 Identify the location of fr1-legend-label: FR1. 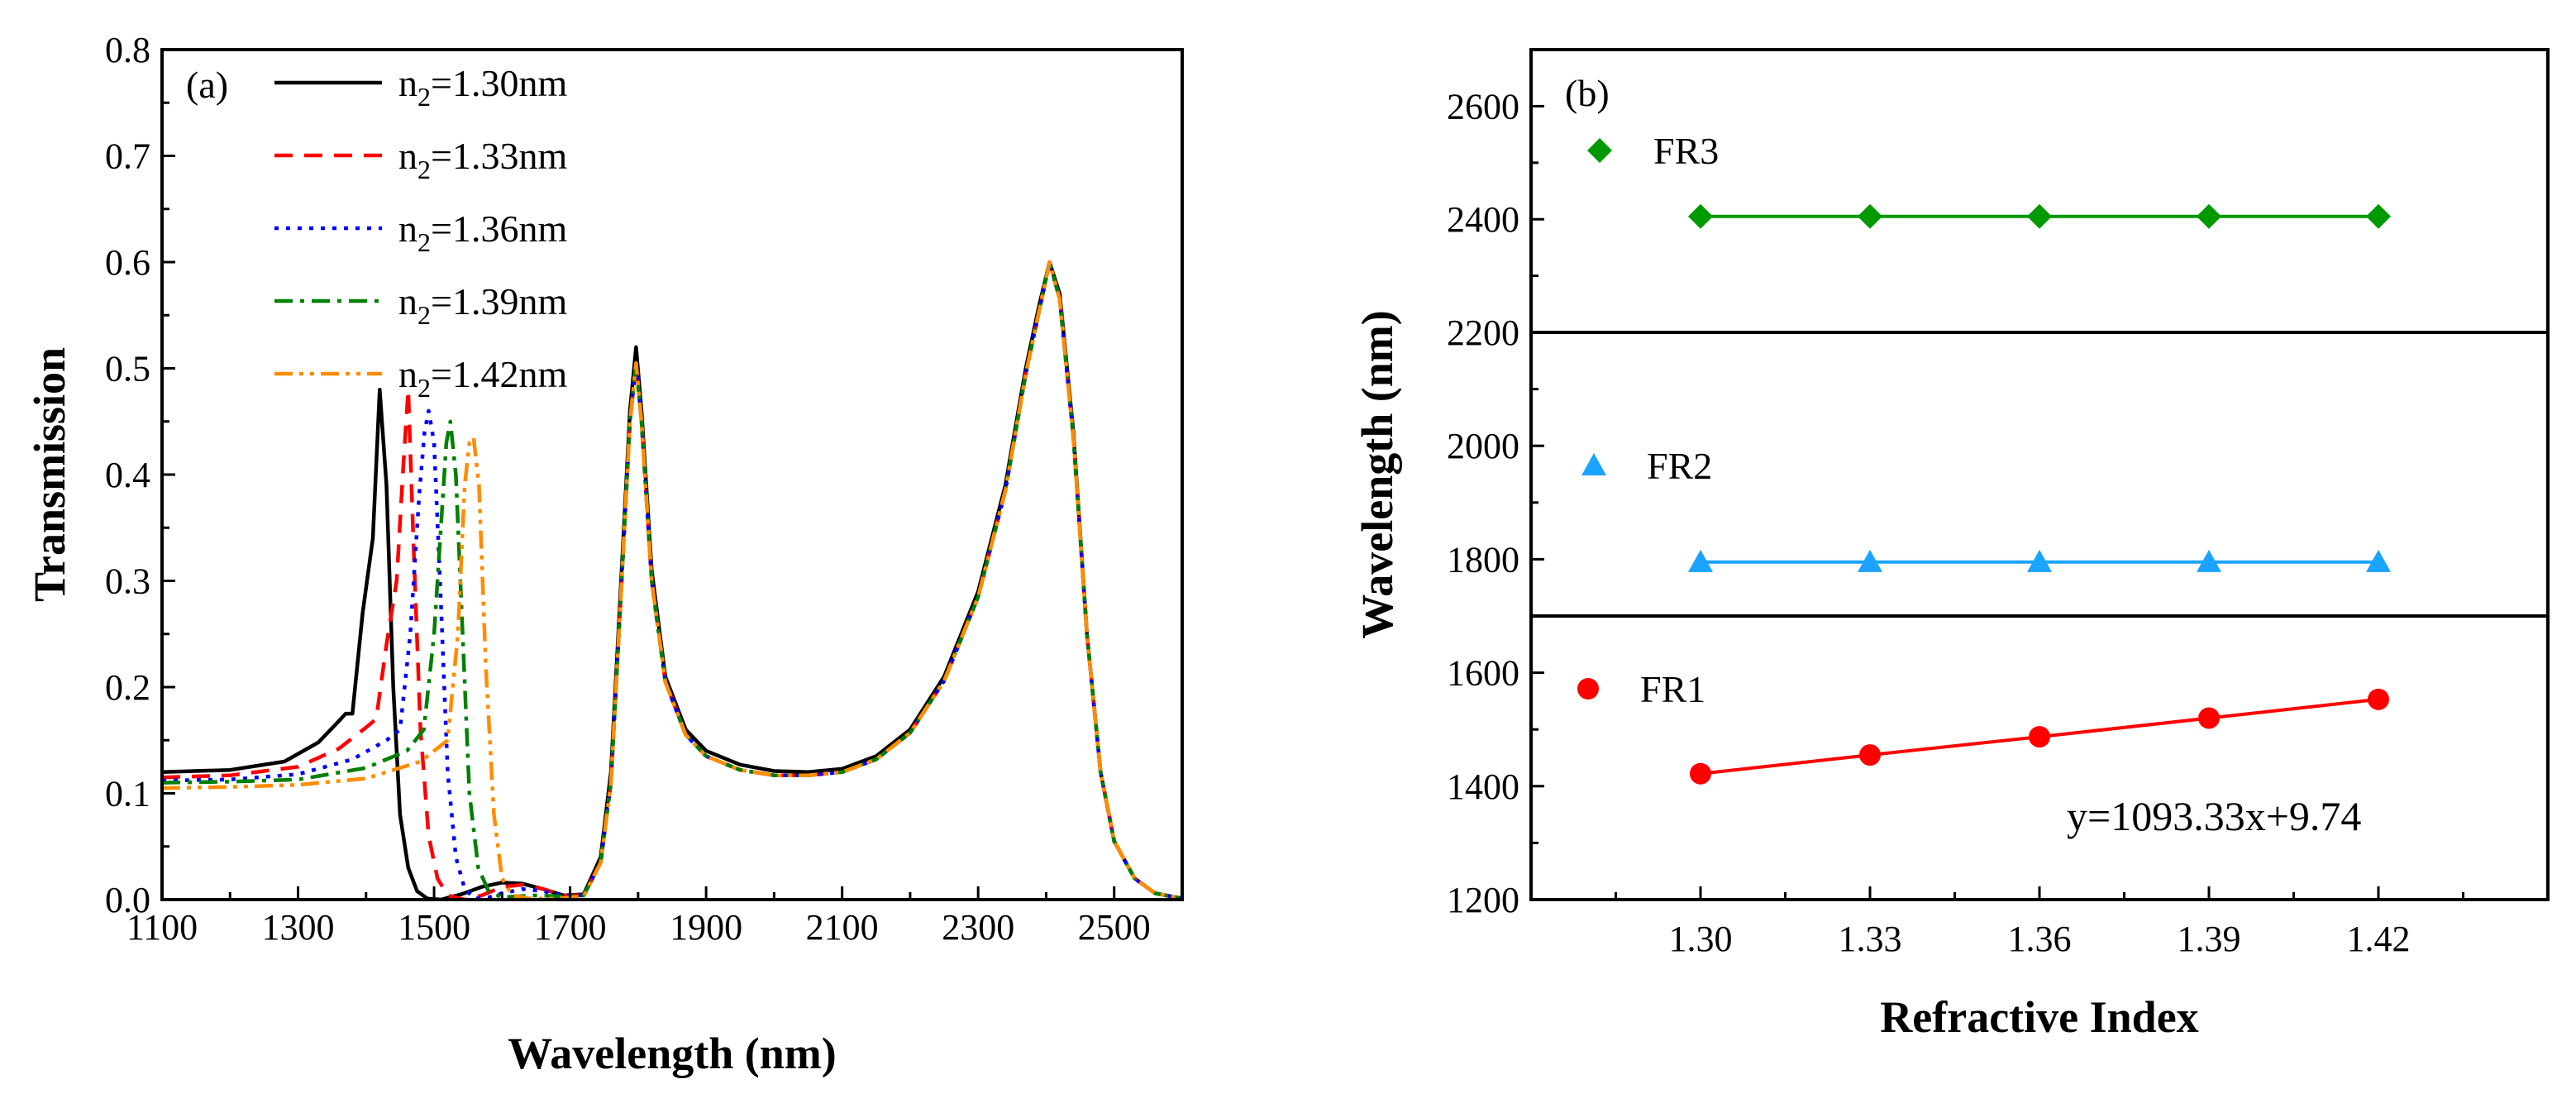
(1672, 689).